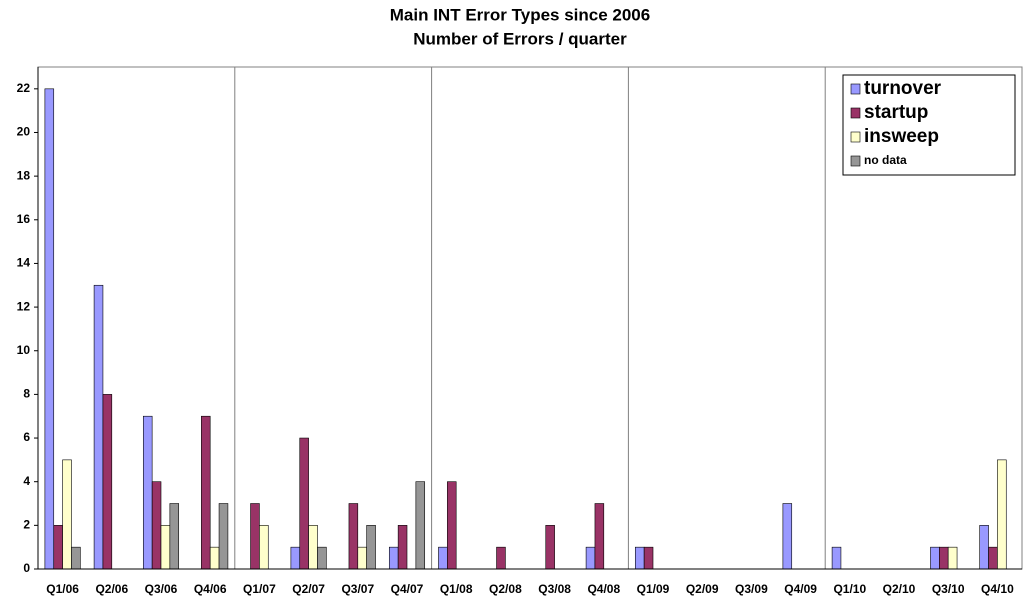  Describe the element at coordinates (24, 219) in the screenshot. I see `y-tick-label: 16` at that location.